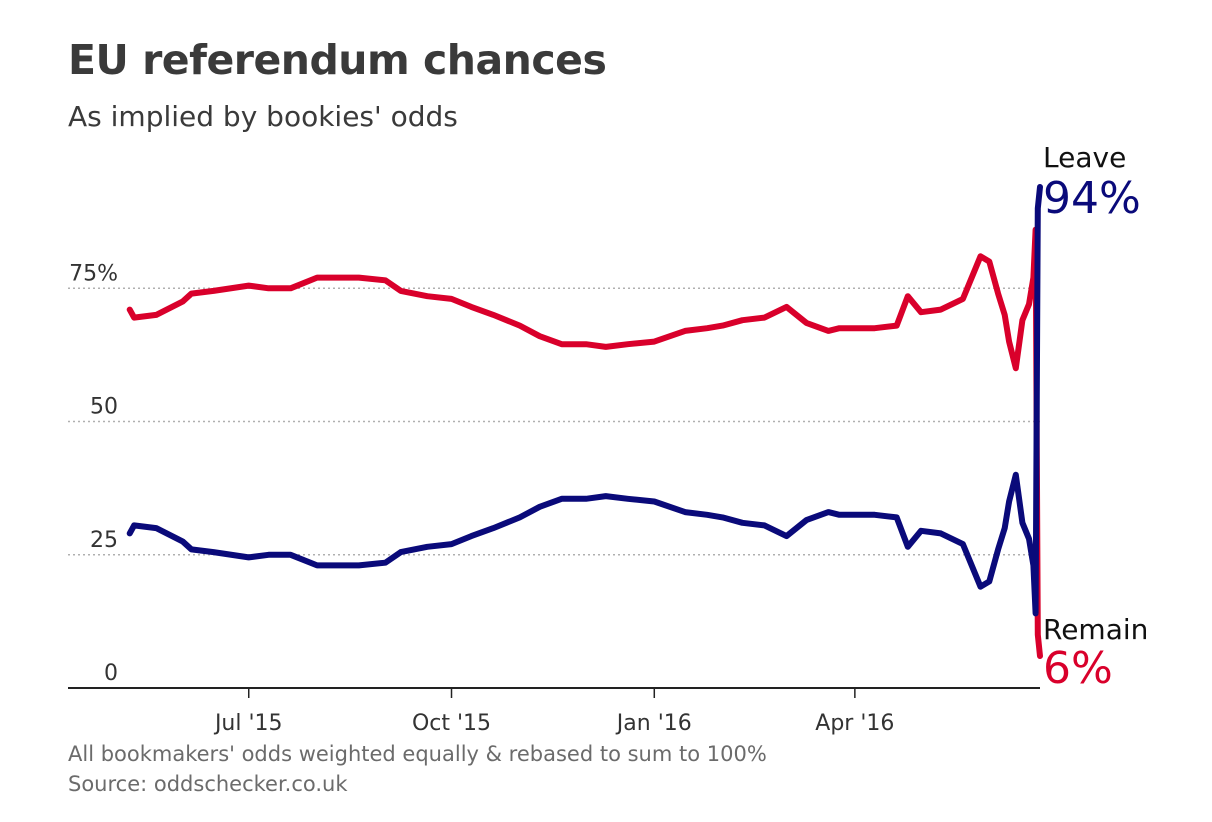 This screenshot has height=822, width=1212. Describe the element at coordinates (1095, 629) in the screenshot. I see `remain-end-label: Remain` at that location.